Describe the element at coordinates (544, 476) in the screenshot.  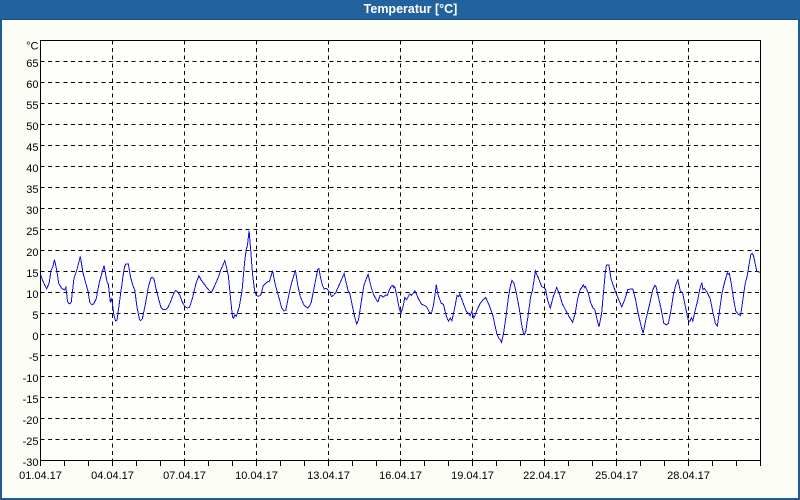
I see `svg-text: 22.04.17` at that location.